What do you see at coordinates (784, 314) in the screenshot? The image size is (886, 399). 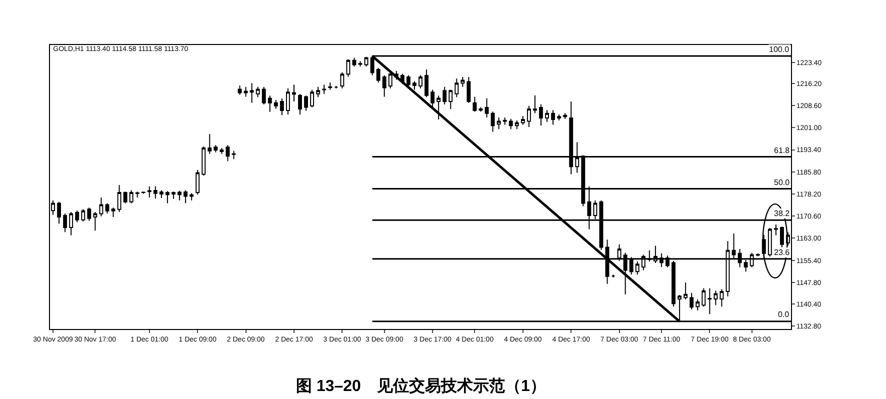 I see `annotation: 0.0` at bounding box center [784, 314].